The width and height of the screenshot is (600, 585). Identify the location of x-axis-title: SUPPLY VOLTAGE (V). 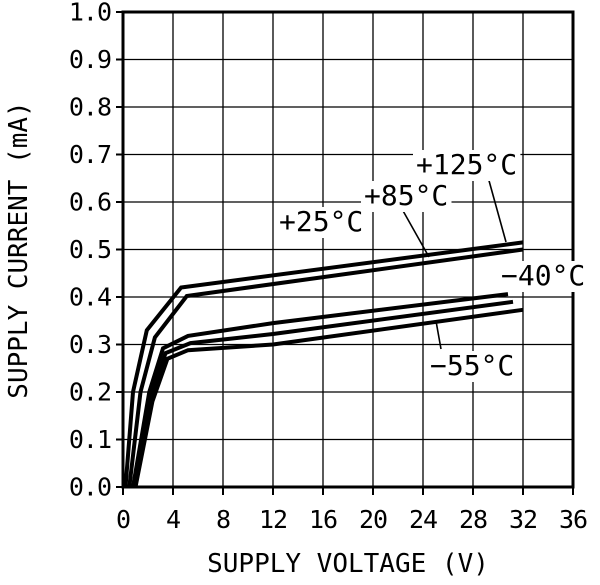
(348, 564).